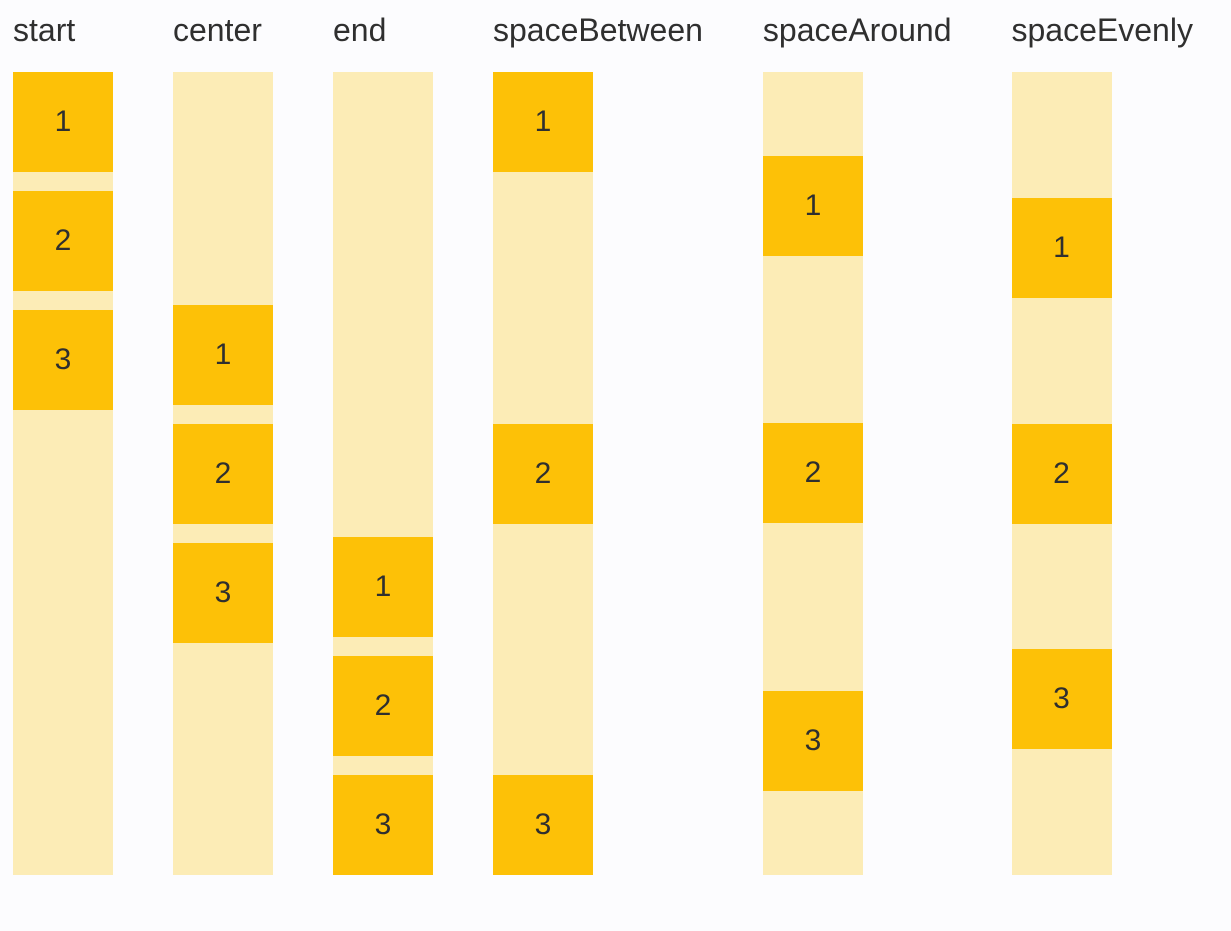 Image resolution: width=1231 pixels, height=931 pixels. What do you see at coordinates (217, 30) in the screenshot?
I see `alignment-mode-label: center` at bounding box center [217, 30].